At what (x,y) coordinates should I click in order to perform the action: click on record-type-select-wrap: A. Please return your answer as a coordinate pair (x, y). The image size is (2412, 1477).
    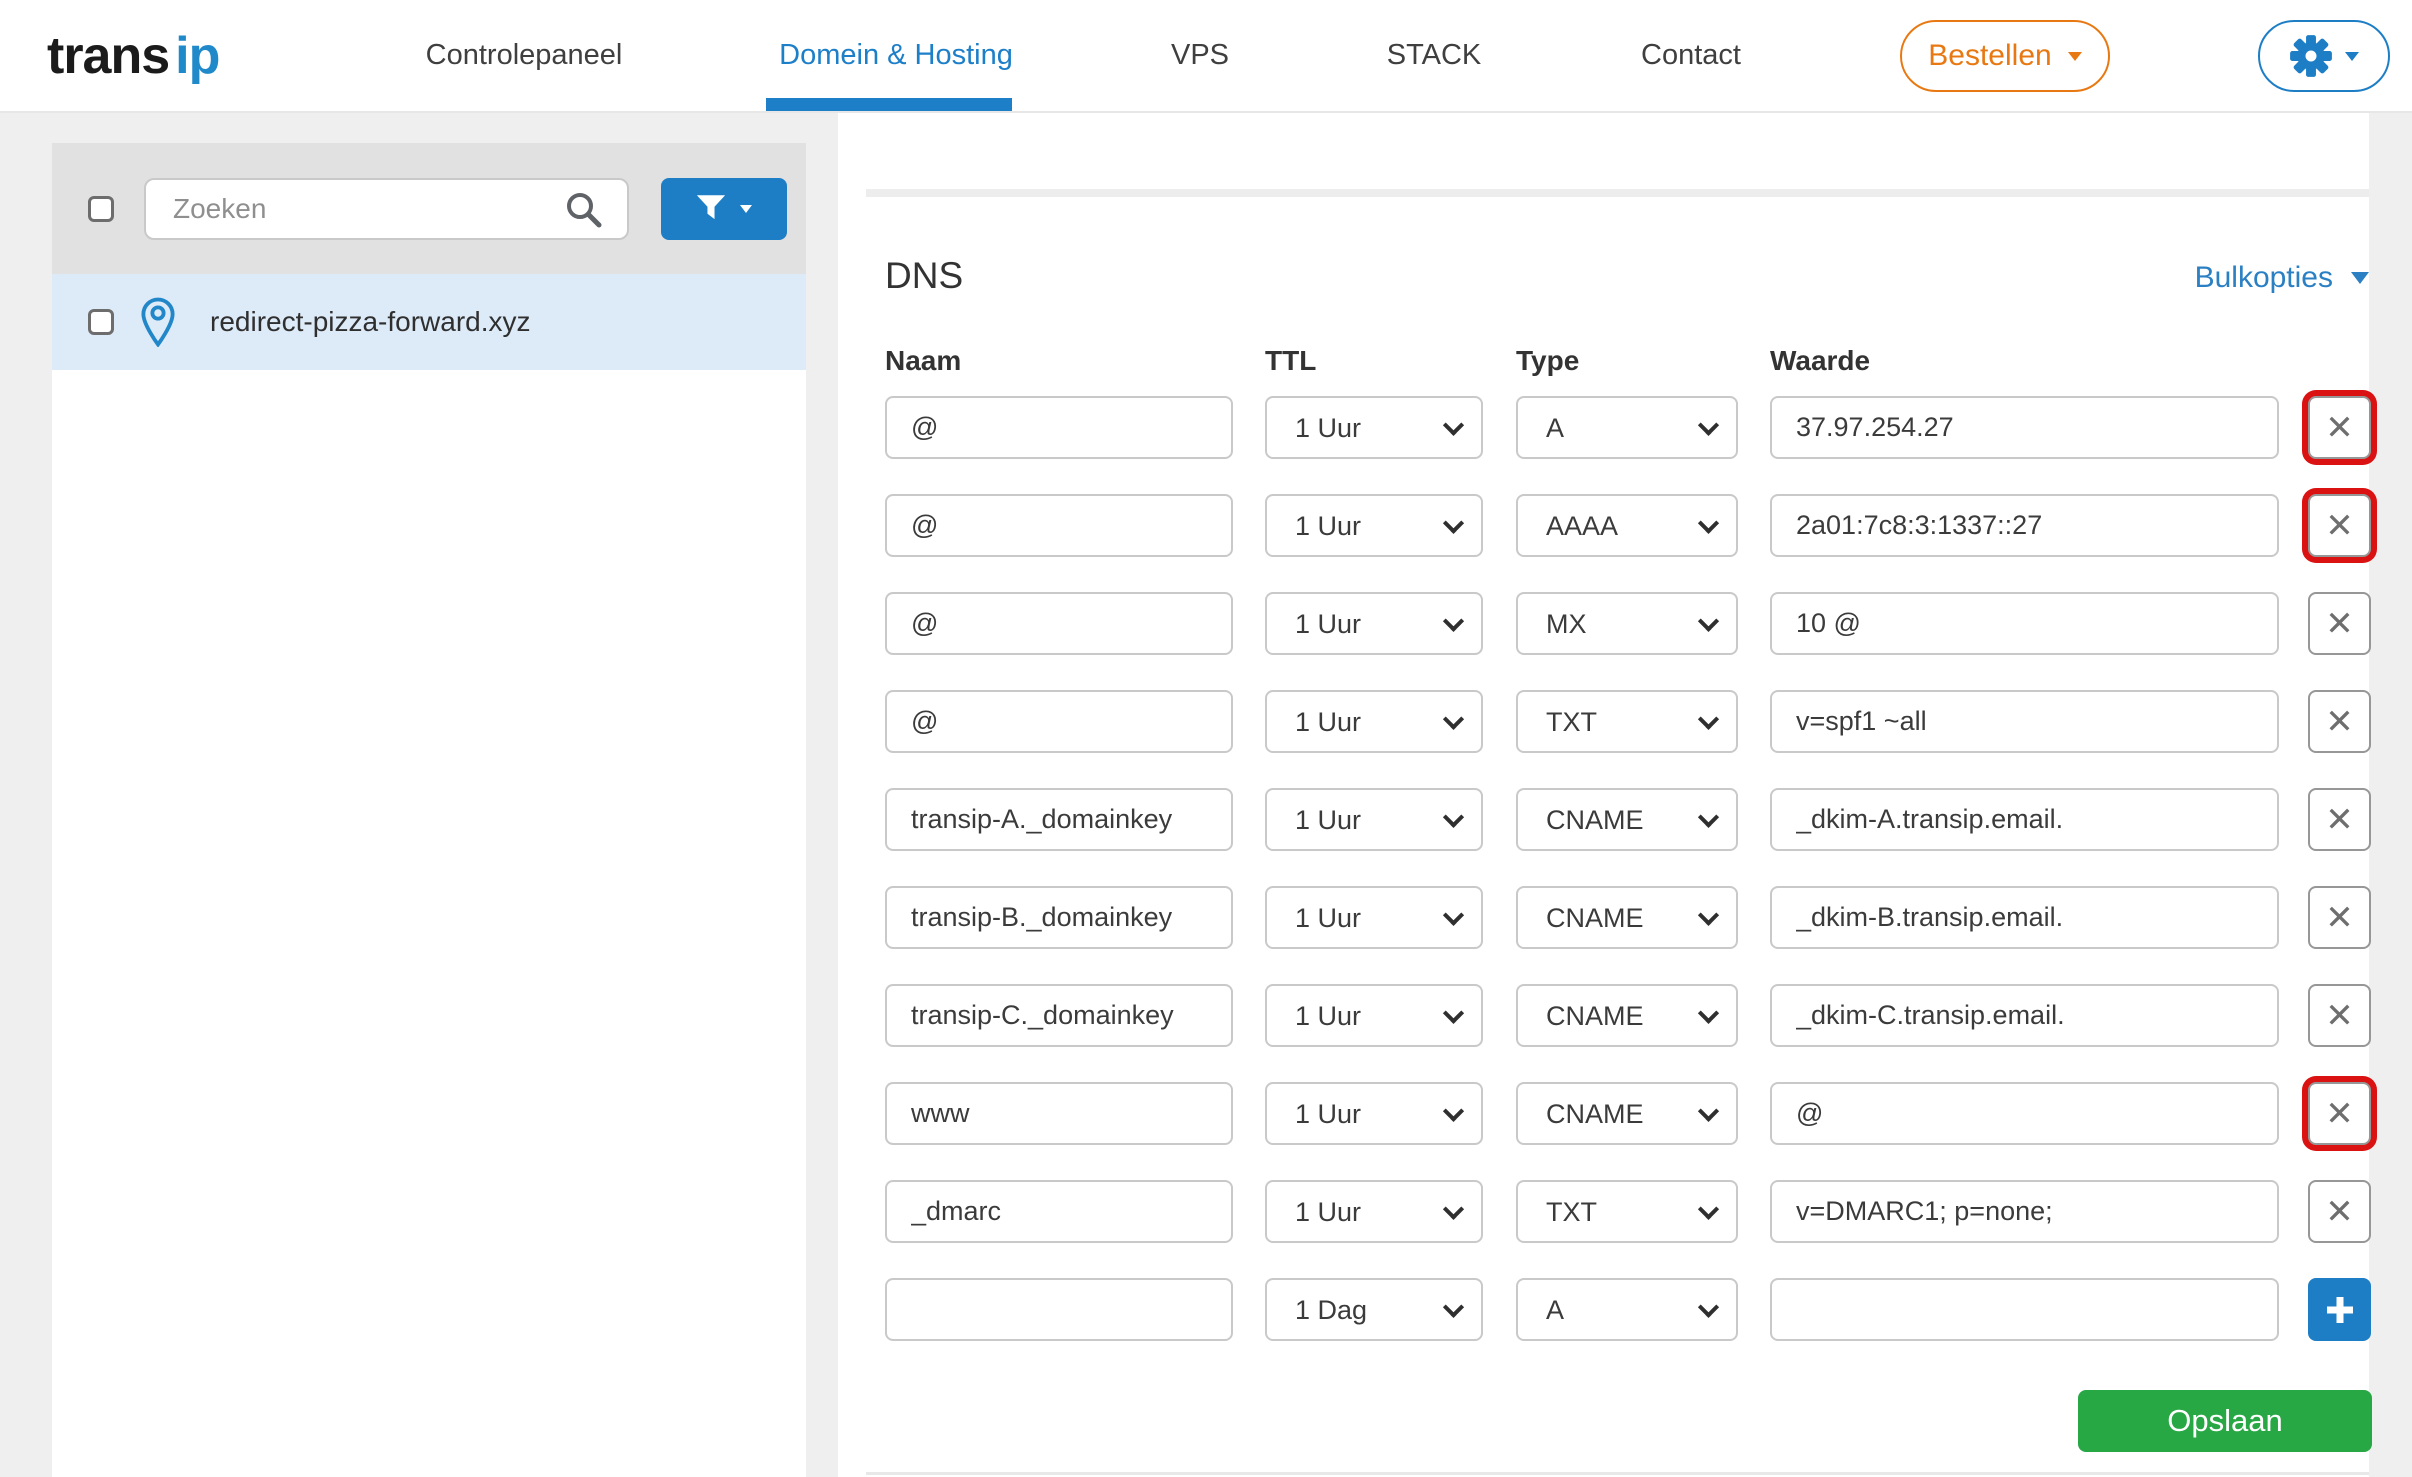
    Looking at the image, I should click on (1627, 427).